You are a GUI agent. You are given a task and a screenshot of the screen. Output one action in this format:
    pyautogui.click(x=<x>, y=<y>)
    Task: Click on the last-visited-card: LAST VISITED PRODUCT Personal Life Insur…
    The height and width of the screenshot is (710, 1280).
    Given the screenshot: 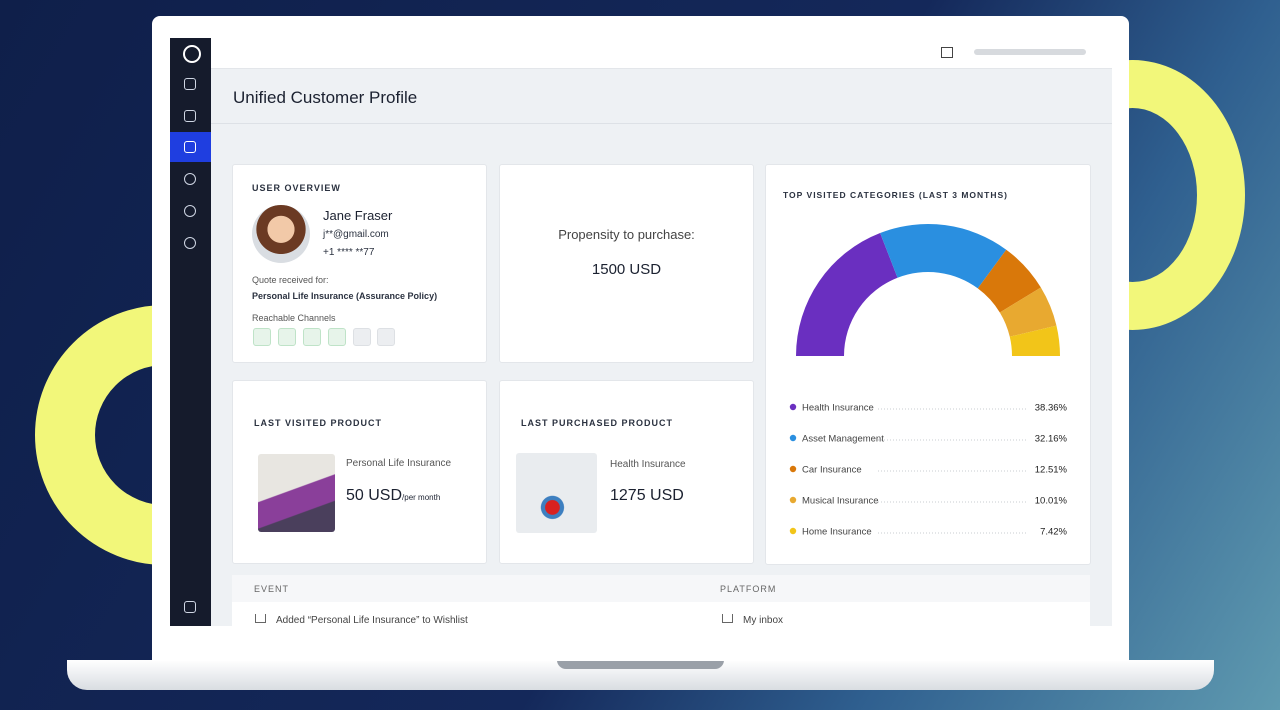 What is the action you would take?
    pyautogui.click(x=359, y=472)
    